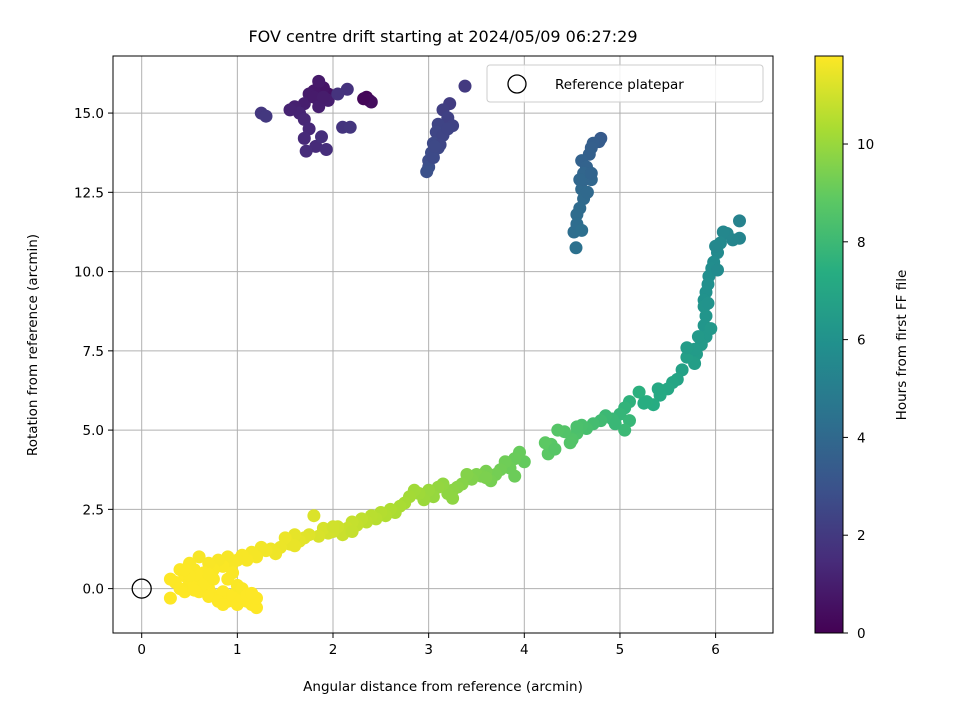 The image size is (960, 720). What do you see at coordinates (93, 352) in the screenshot?
I see `y-tick-label: 7.5` at bounding box center [93, 352].